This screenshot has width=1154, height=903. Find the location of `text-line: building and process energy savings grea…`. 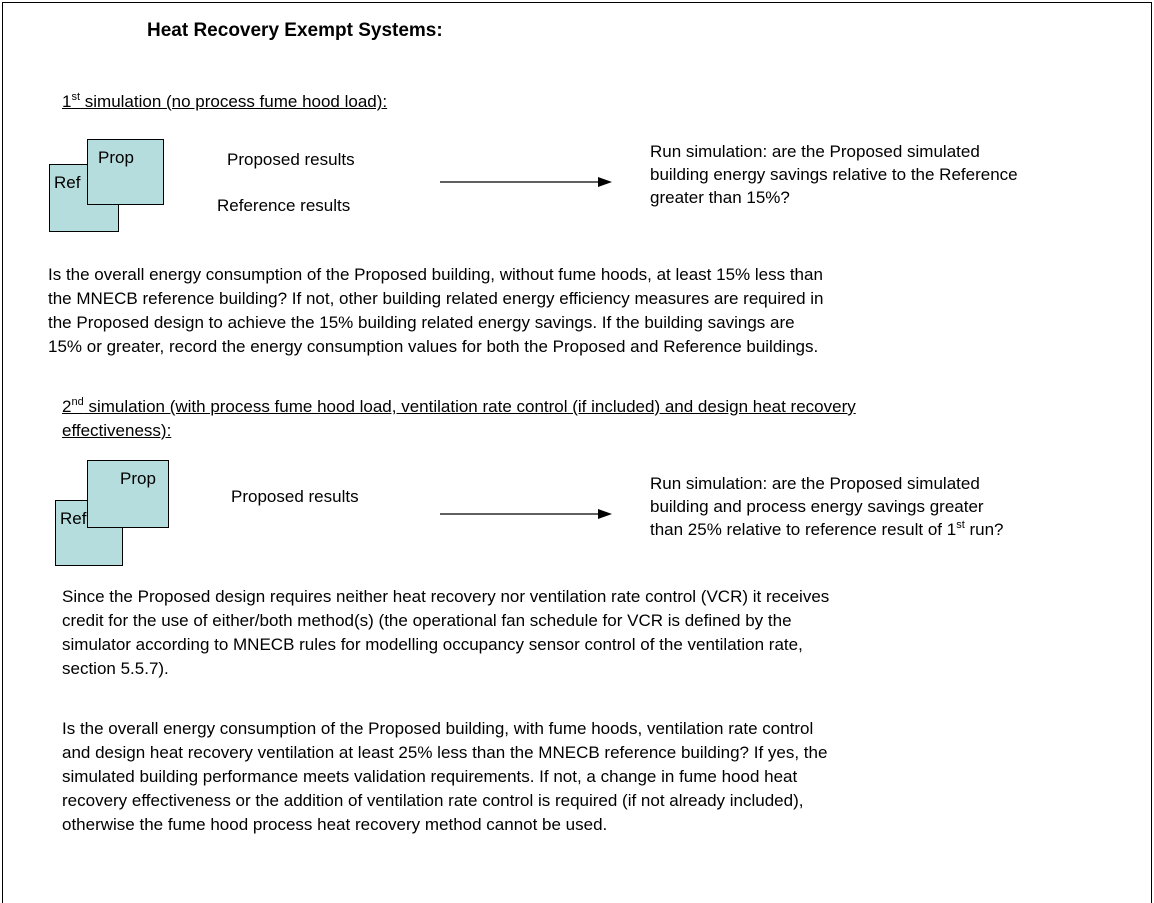

text-line: building and process energy savings grea… is located at coordinates (817, 506).